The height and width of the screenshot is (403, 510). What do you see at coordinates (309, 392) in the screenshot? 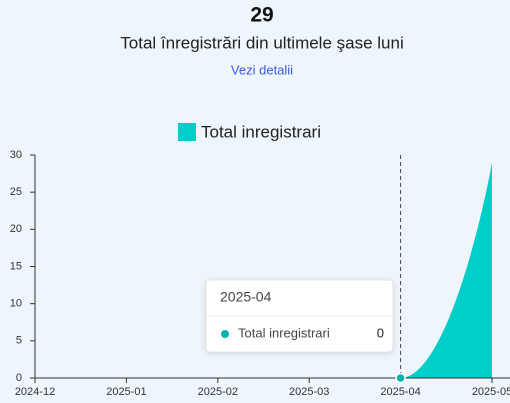
I see `x-tick-label: 2025-03` at bounding box center [309, 392].